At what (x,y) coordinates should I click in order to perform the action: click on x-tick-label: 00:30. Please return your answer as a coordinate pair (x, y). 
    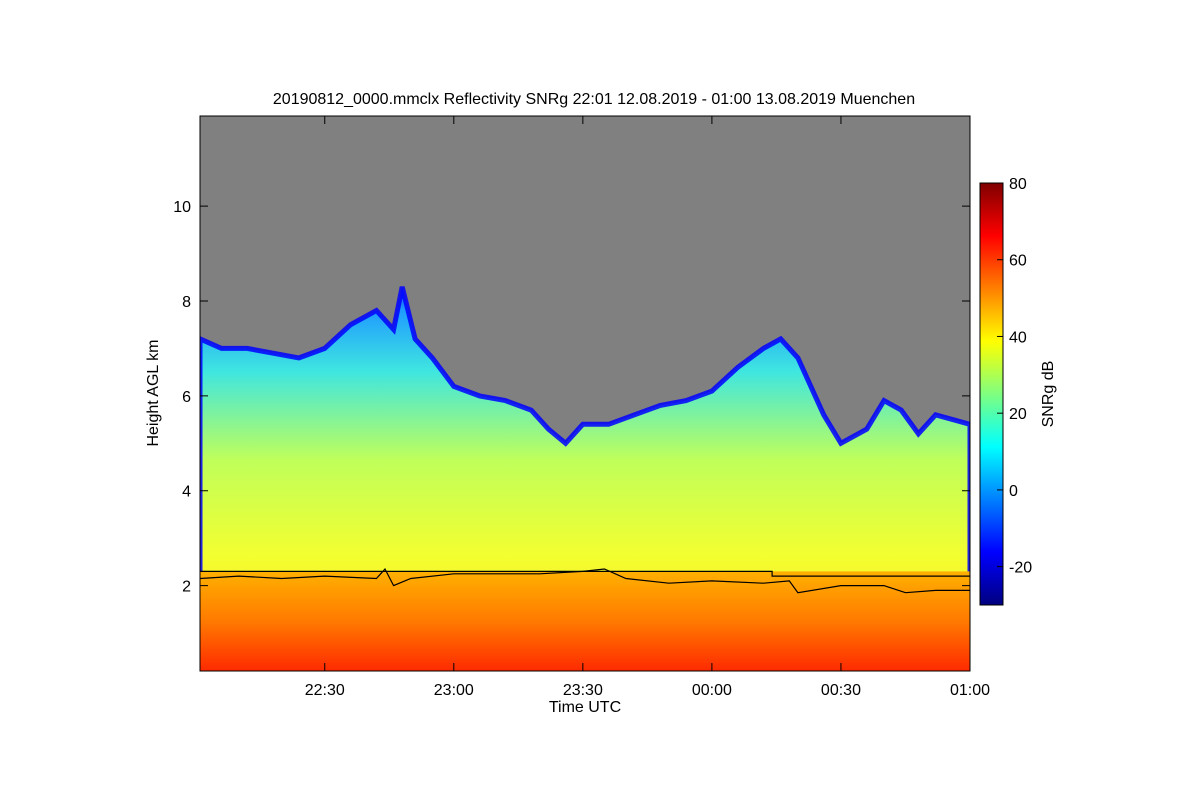
    Looking at the image, I should click on (841, 690).